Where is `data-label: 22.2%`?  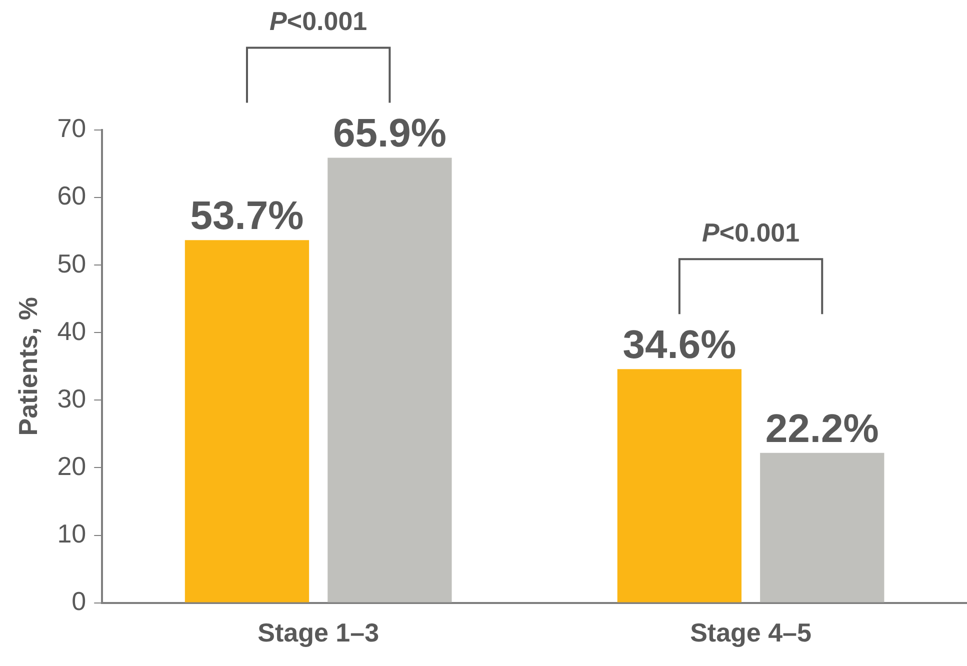
data-label: 22.2% is located at coordinates (822, 428).